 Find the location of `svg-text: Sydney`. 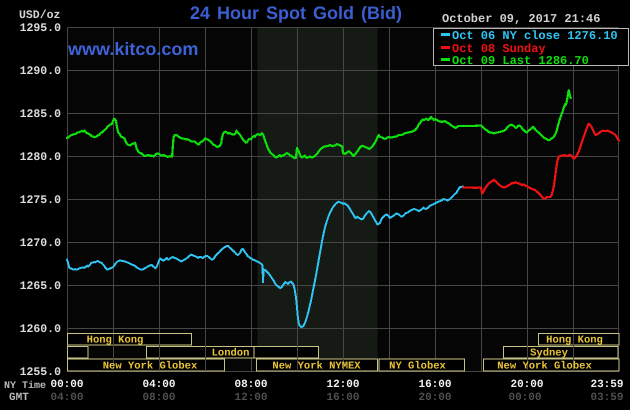

svg-text: Sydney is located at coordinates (549, 354).